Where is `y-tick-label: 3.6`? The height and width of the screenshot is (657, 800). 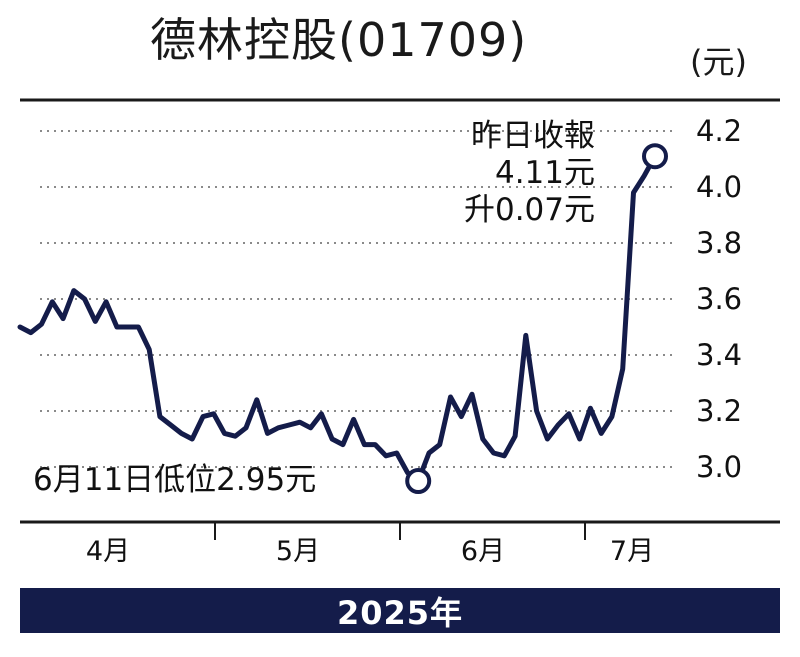
y-tick-label: 3.6 is located at coordinates (719, 299).